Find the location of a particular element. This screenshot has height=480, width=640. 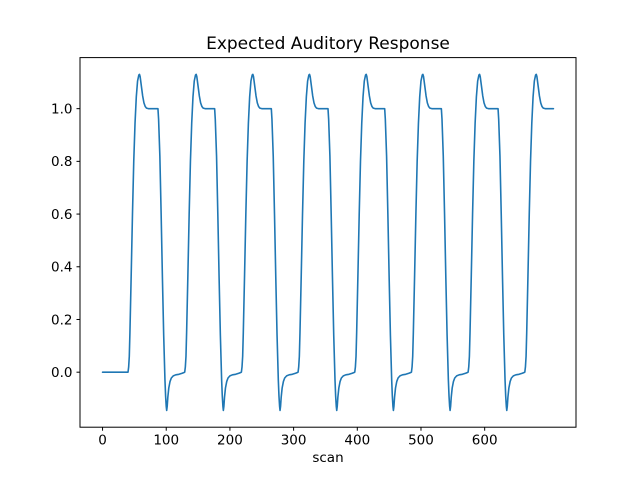

y-axis-ticks: 0.0 0.2 0.4 0.6 0.8 1.0 is located at coordinates (65, 241).